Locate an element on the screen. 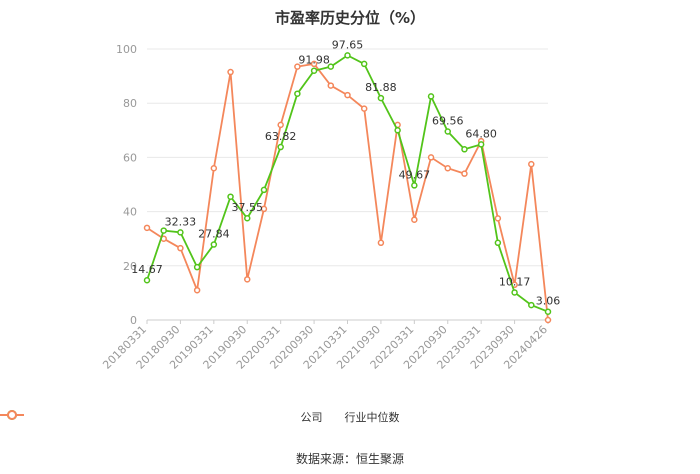 The width and height of the screenshot is (700, 474). data-label: 27.84 is located at coordinates (214, 234).